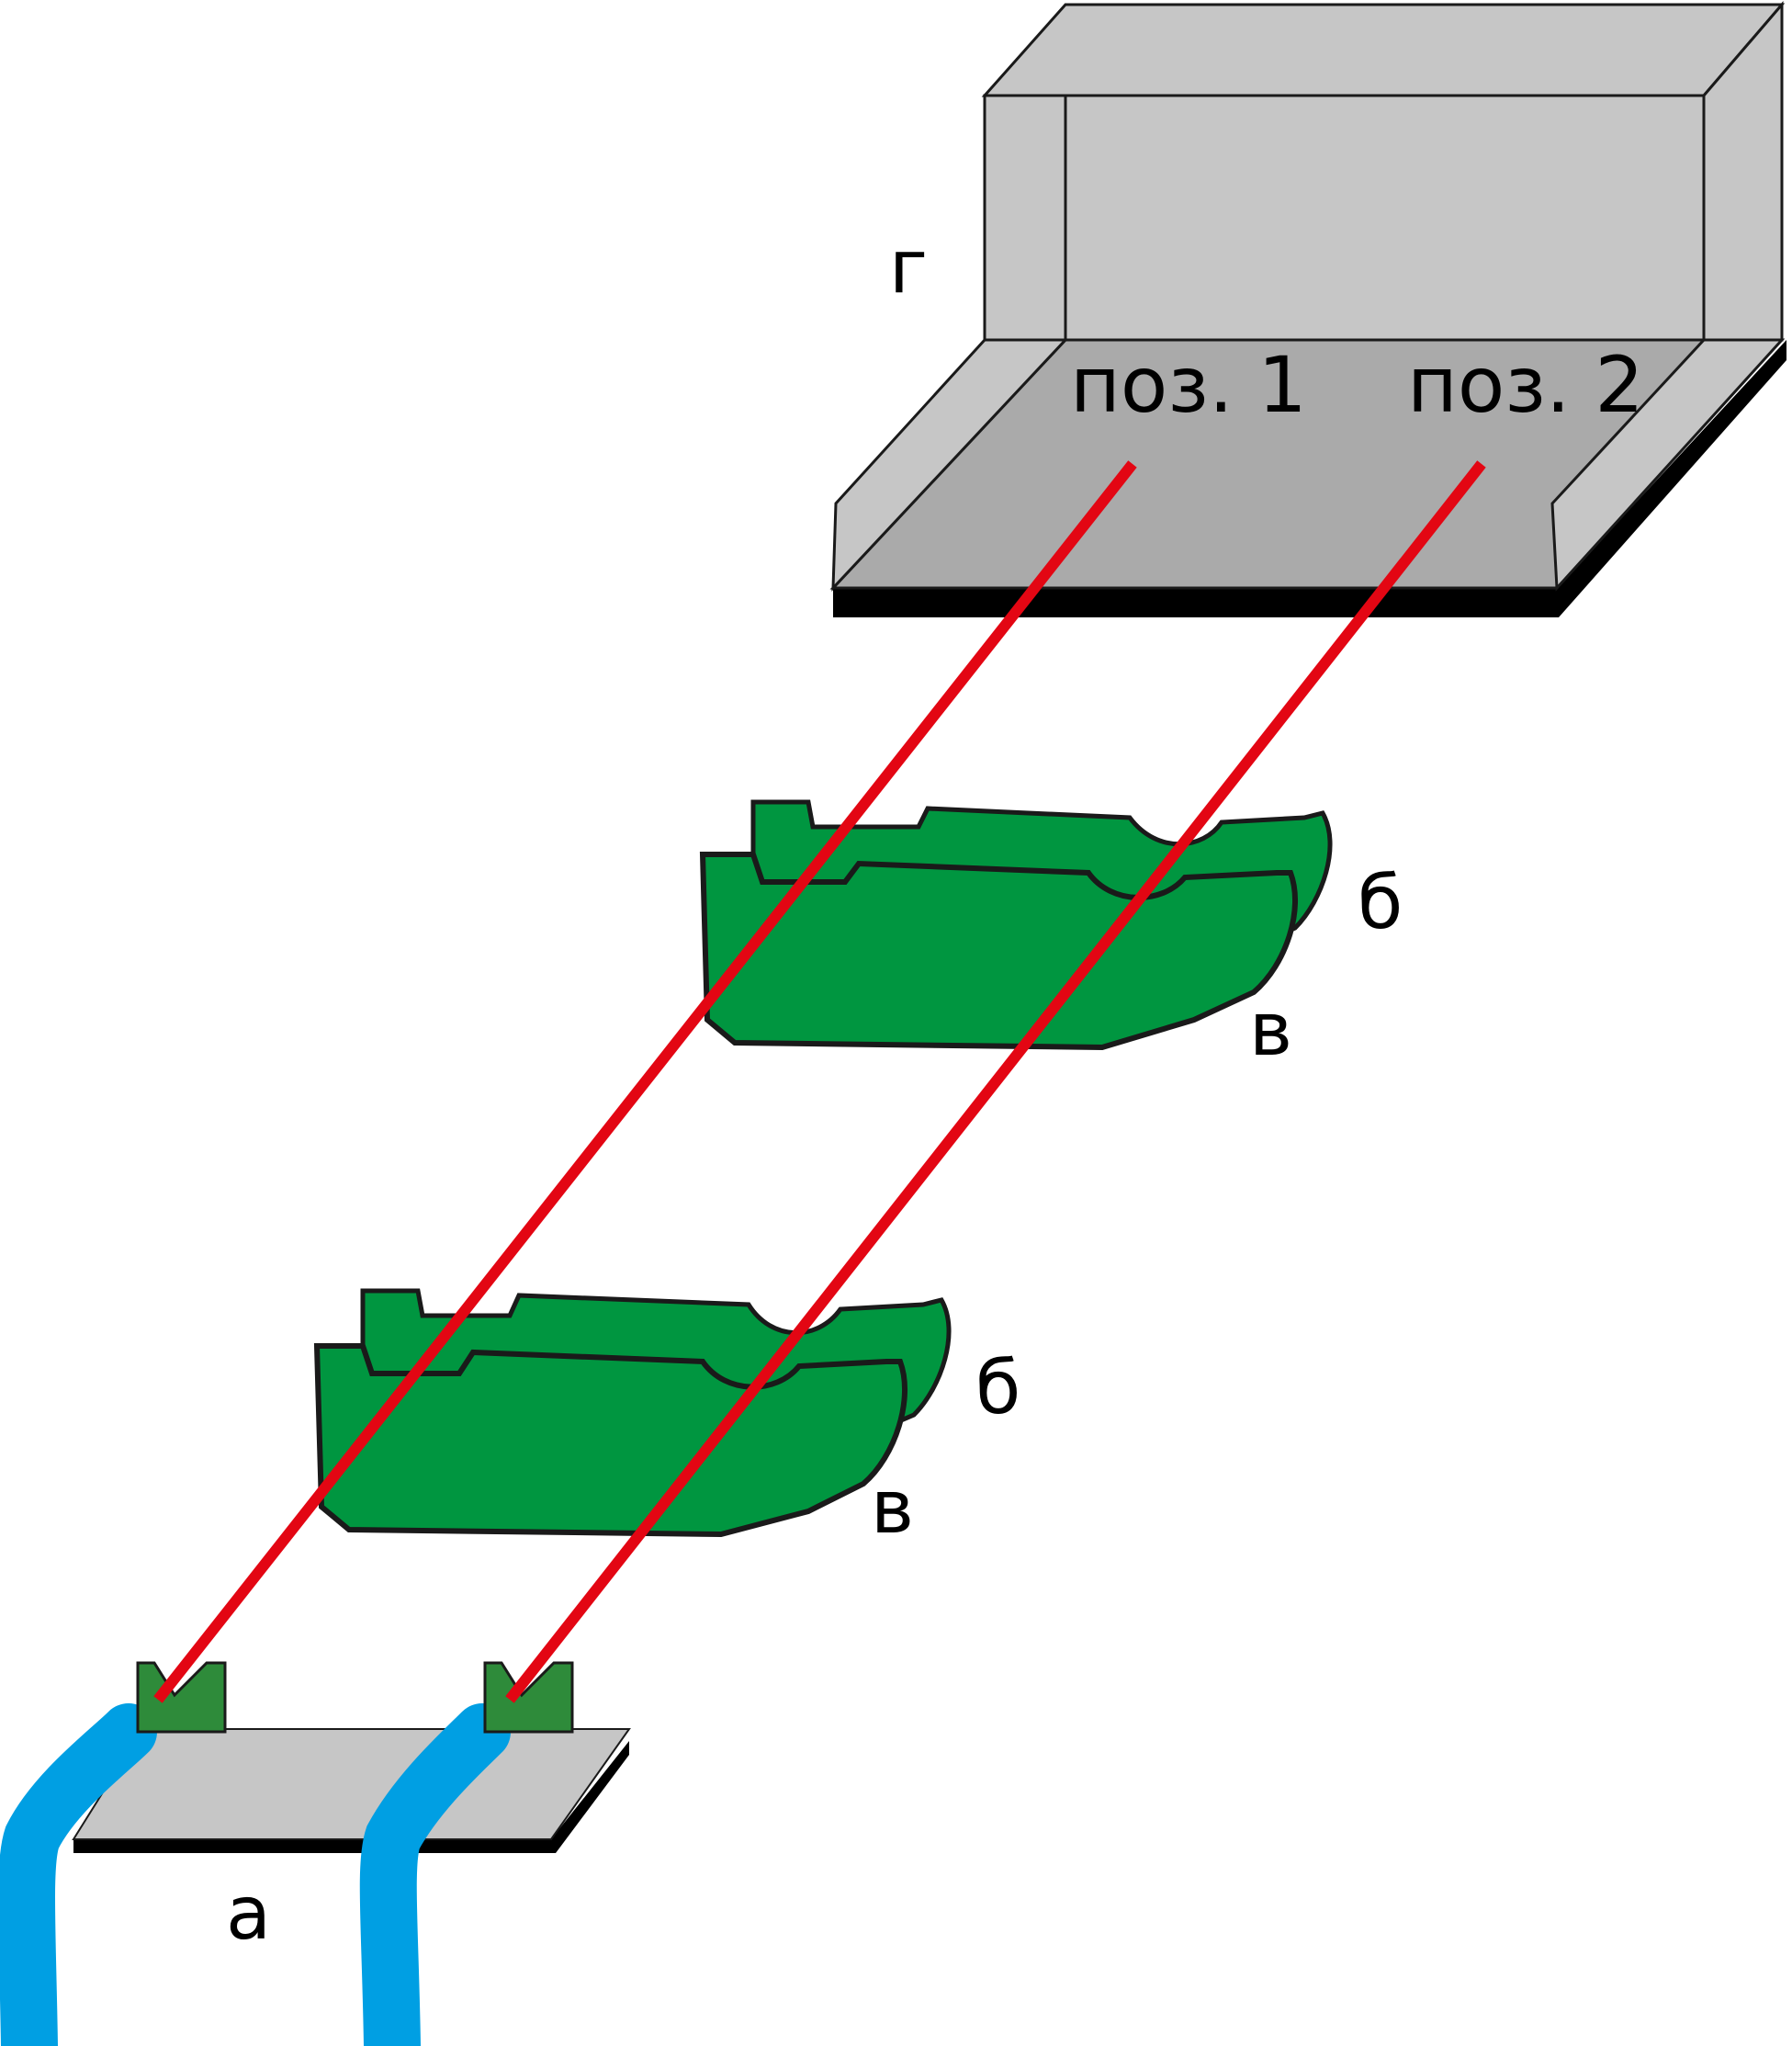 This screenshot has height=2046, width=1792. Describe the element at coordinates (435, 1874) in the screenshot. I see `fiber-right` at that location.